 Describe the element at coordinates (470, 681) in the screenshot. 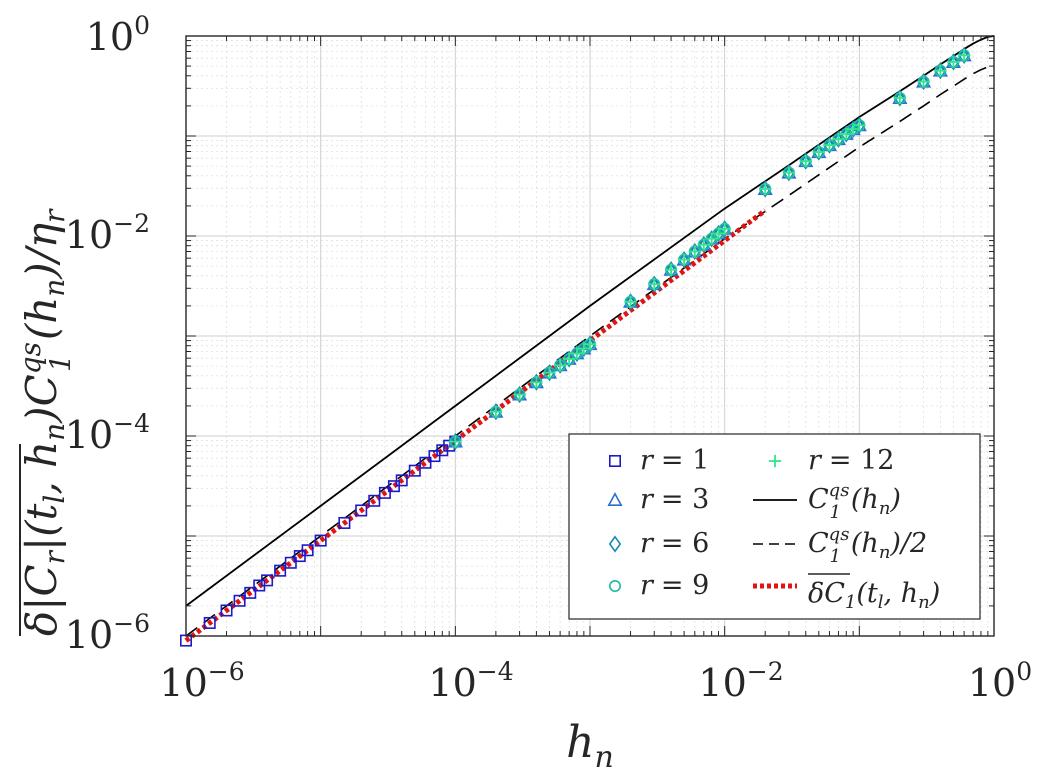

I see `x-tick-label: 10⁻⁴` at that location.